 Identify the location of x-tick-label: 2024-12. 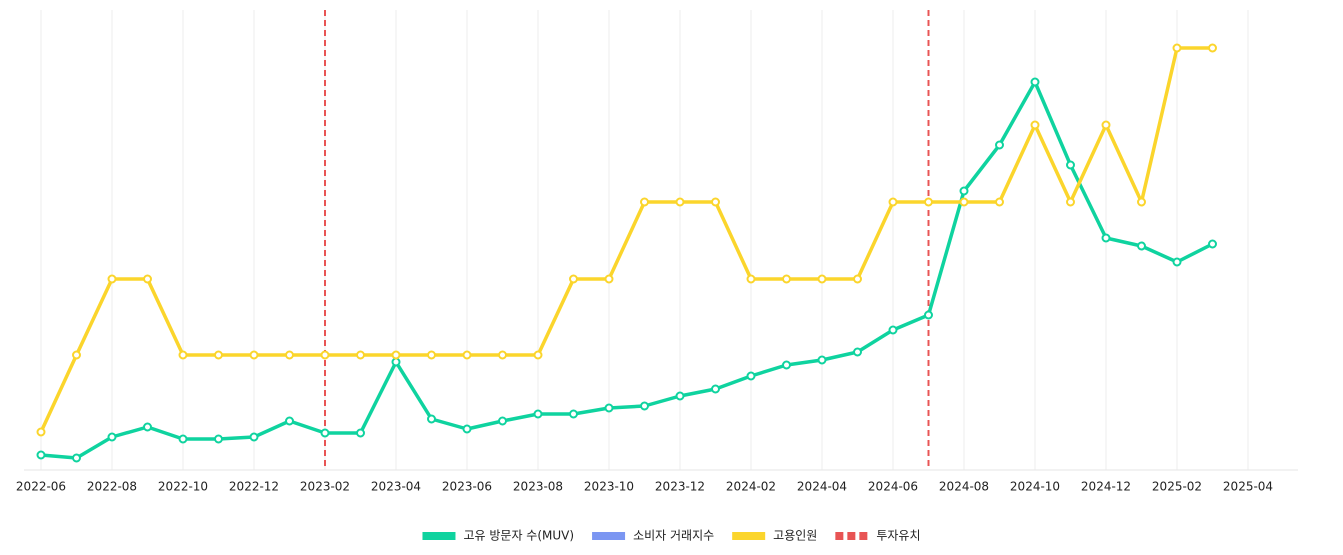
(1106, 487).